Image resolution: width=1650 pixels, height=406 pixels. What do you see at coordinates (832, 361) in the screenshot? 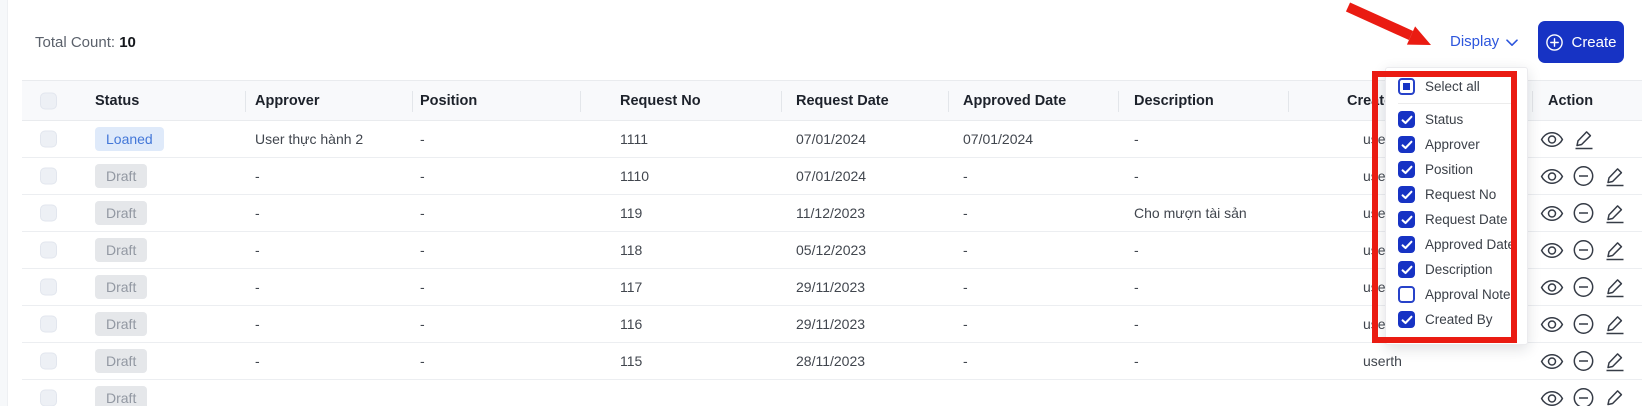
I see `table-row: Draft - - 115 28/11/2023 - - userth` at bounding box center [832, 361].